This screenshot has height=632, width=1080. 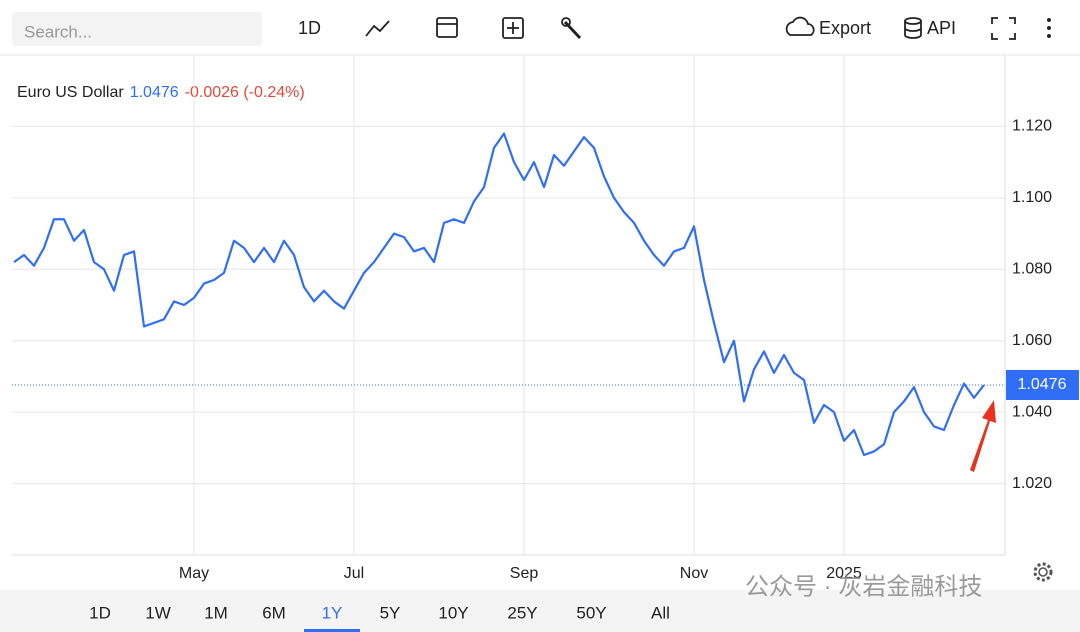 I want to click on x-tick-label: Nov, so click(x=694, y=573).